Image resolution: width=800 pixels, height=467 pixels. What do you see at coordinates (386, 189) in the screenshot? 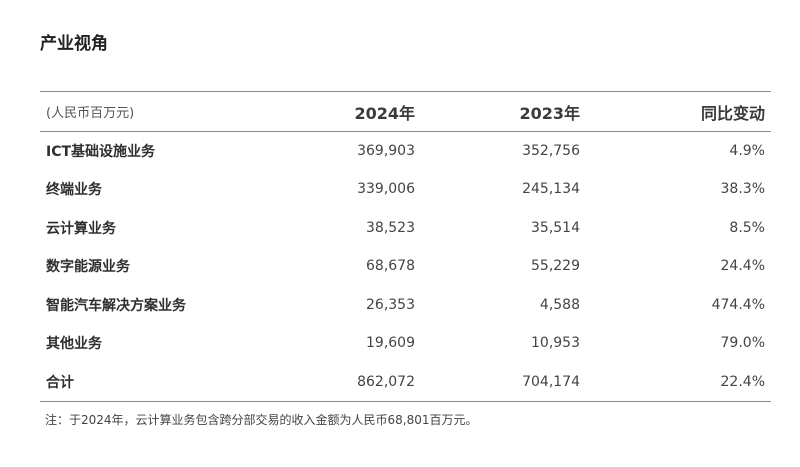
I see `revenue-2024: 339,006` at bounding box center [386, 189].